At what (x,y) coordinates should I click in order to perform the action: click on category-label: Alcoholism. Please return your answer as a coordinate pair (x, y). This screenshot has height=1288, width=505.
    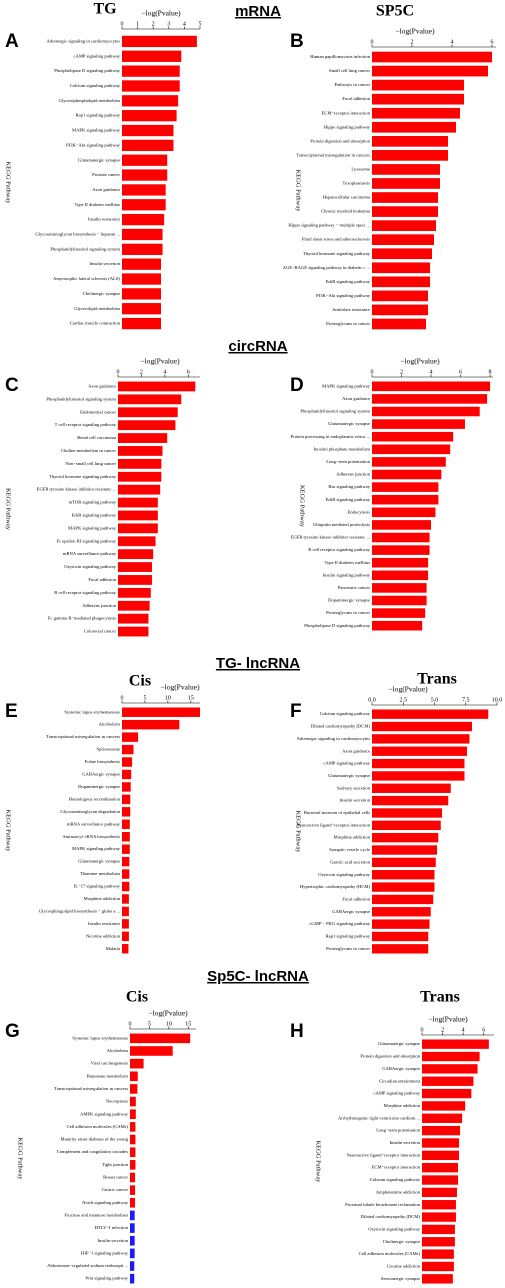
    Looking at the image, I should click on (118, 1050).